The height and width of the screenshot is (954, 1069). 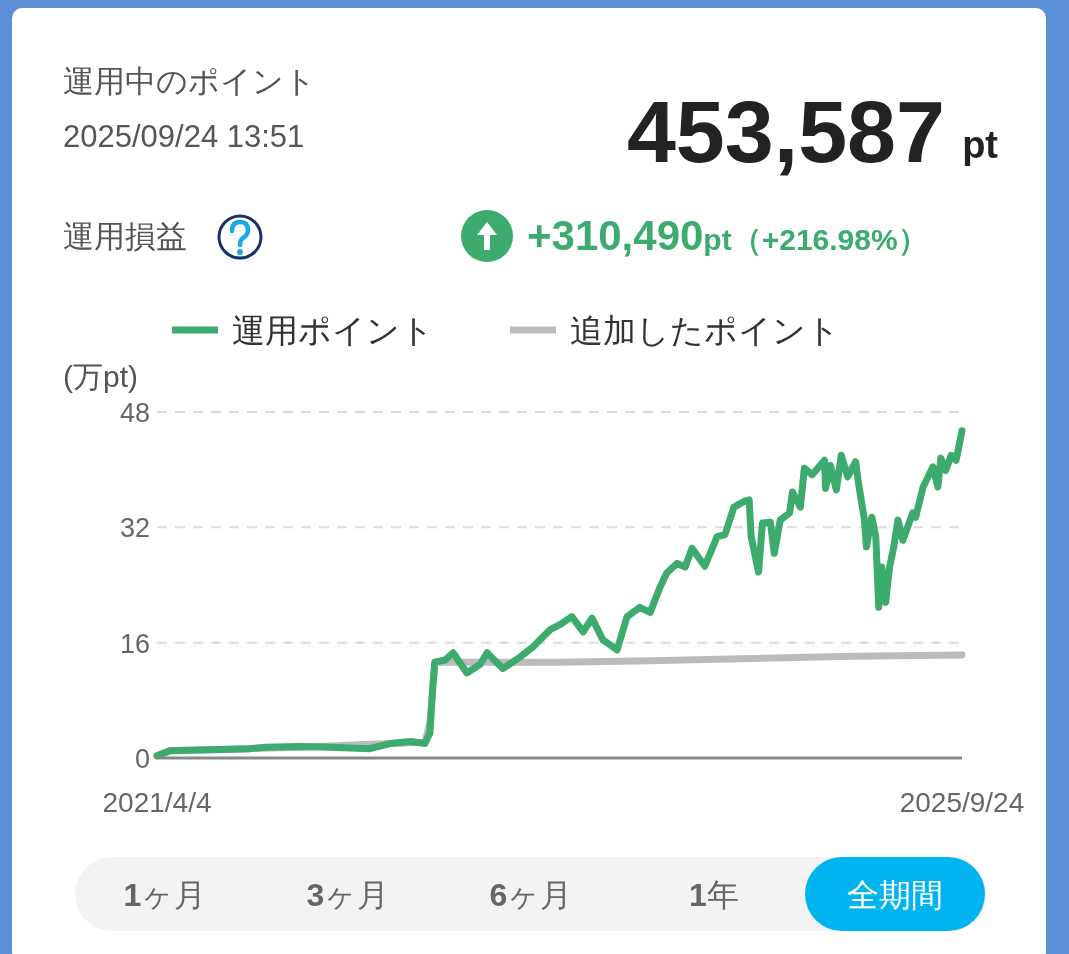 I want to click on y-axis-title: (万pt), so click(x=100, y=376).